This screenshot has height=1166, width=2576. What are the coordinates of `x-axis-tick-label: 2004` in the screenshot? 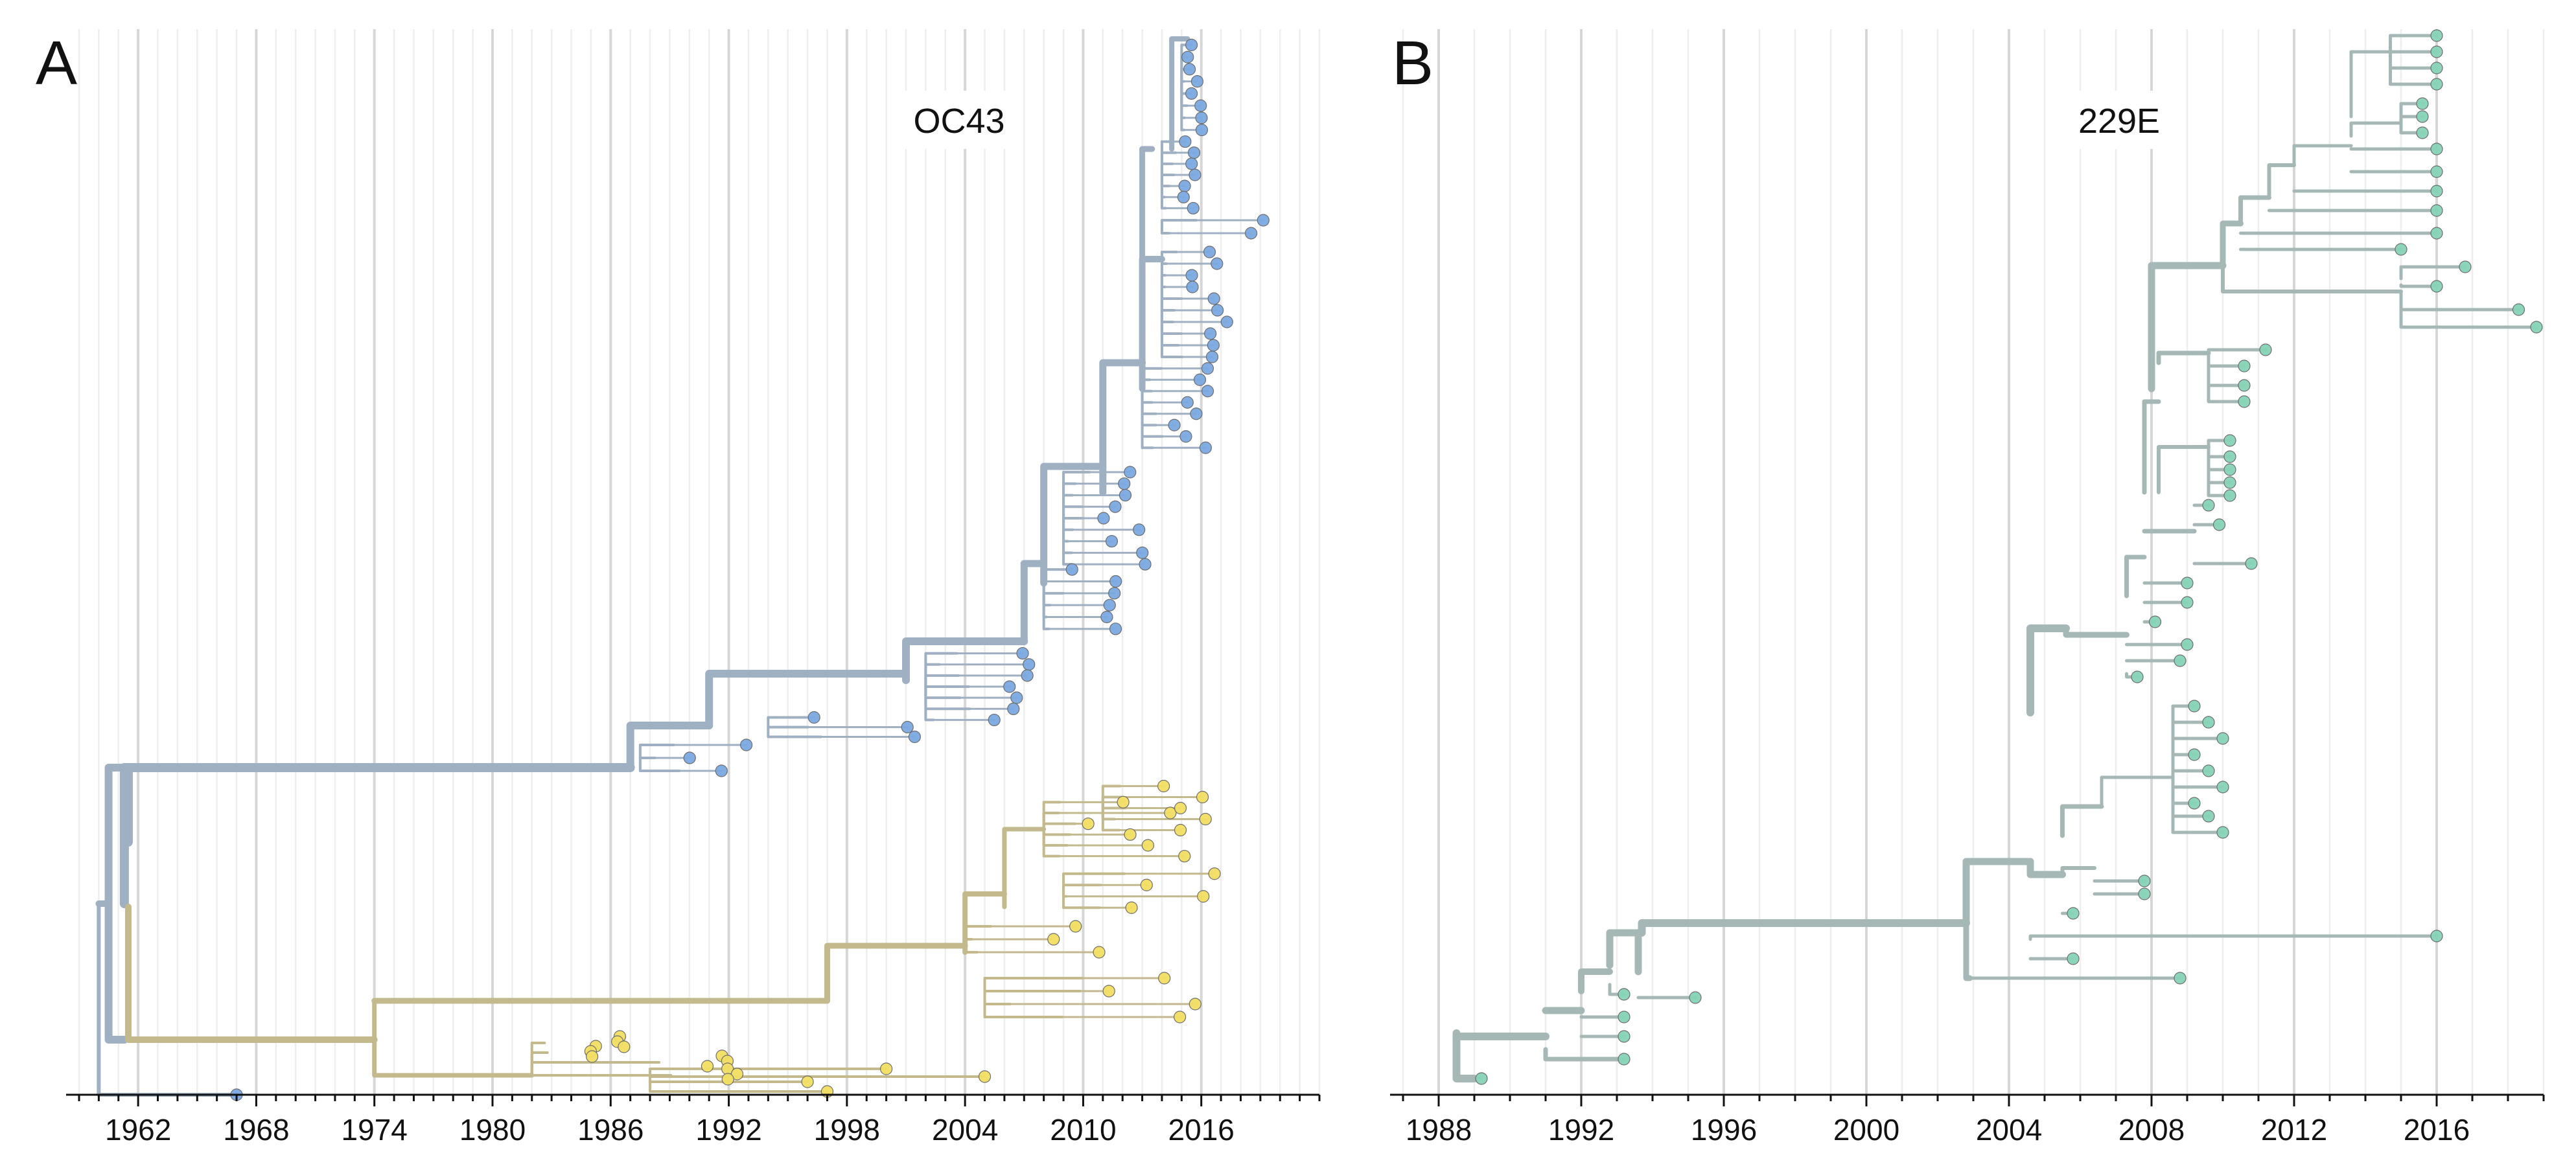 It's located at (965, 1130).